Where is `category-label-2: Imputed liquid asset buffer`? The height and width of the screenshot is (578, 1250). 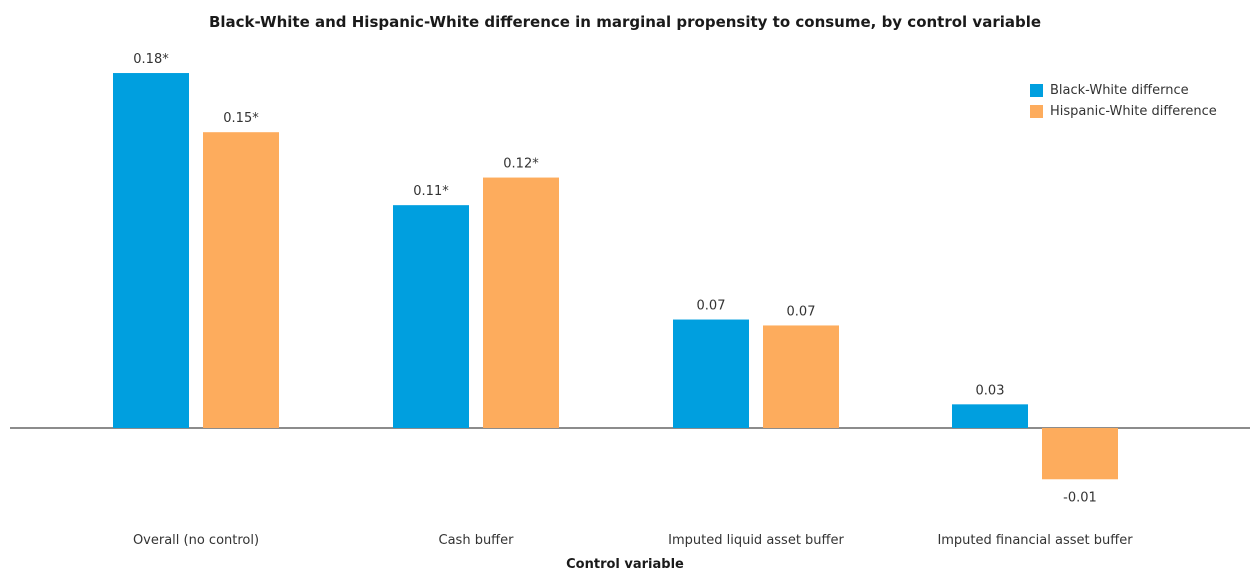
category-label-2: Imputed liquid asset buffer is located at coordinates (756, 540).